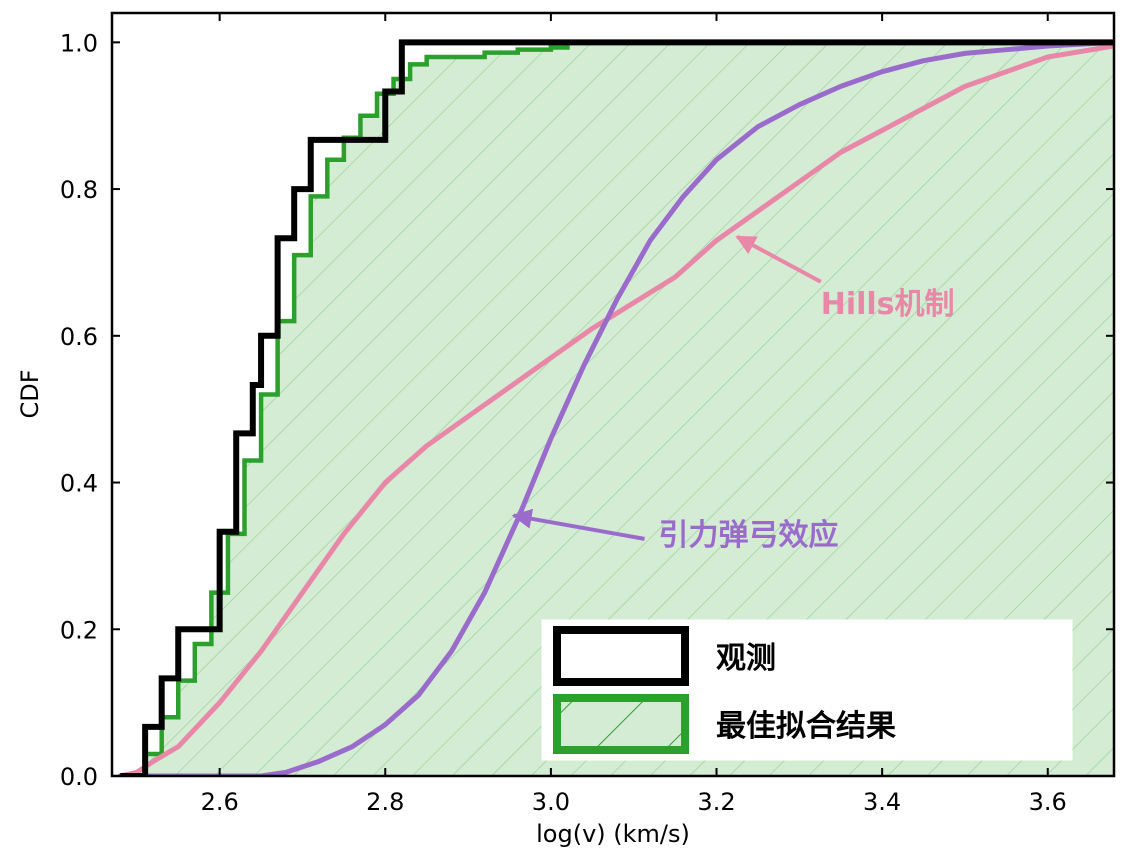  Describe the element at coordinates (79, 43) in the screenshot. I see `y-tick-label: 1.0` at that location.